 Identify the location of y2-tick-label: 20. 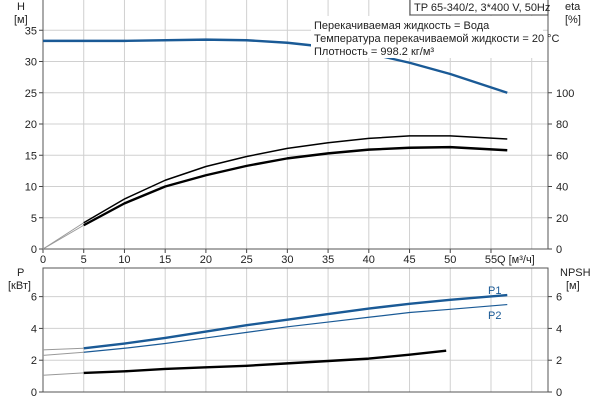
(562, 219).